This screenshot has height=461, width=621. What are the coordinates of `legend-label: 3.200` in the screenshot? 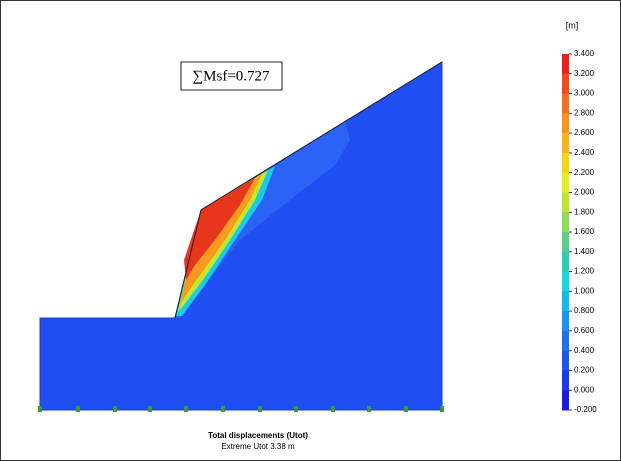 It's located at (584, 73).